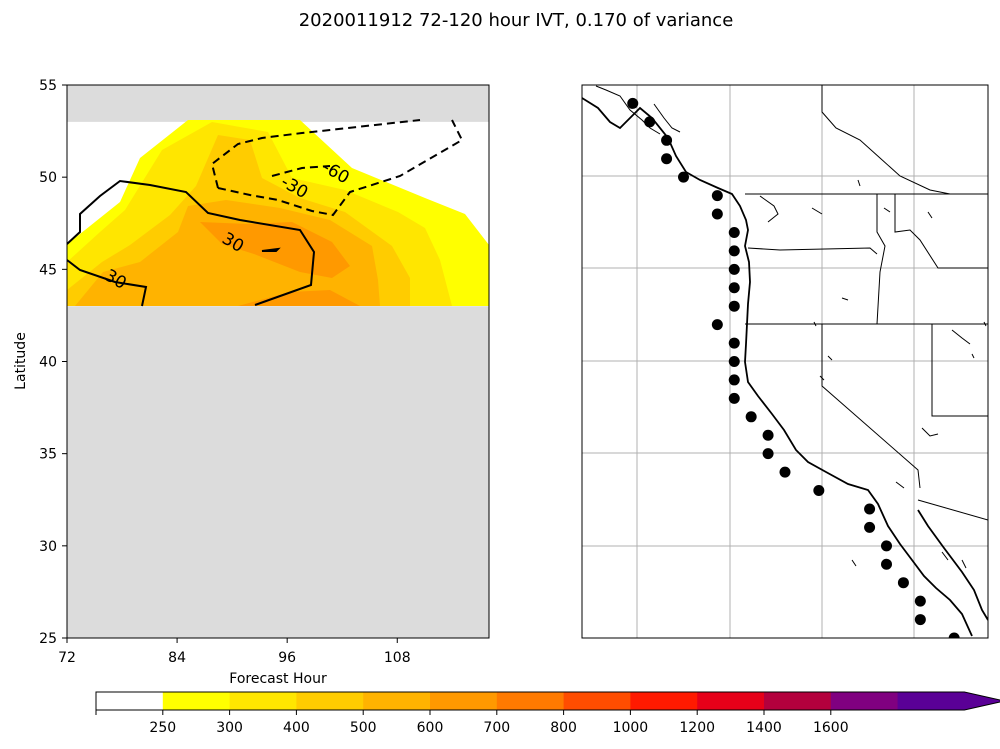 This screenshot has height=749, width=1000. What do you see at coordinates (631, 728) in the screenshot?
I see `colorbar-tick-label: 1000` at bounding box center [631, 728].